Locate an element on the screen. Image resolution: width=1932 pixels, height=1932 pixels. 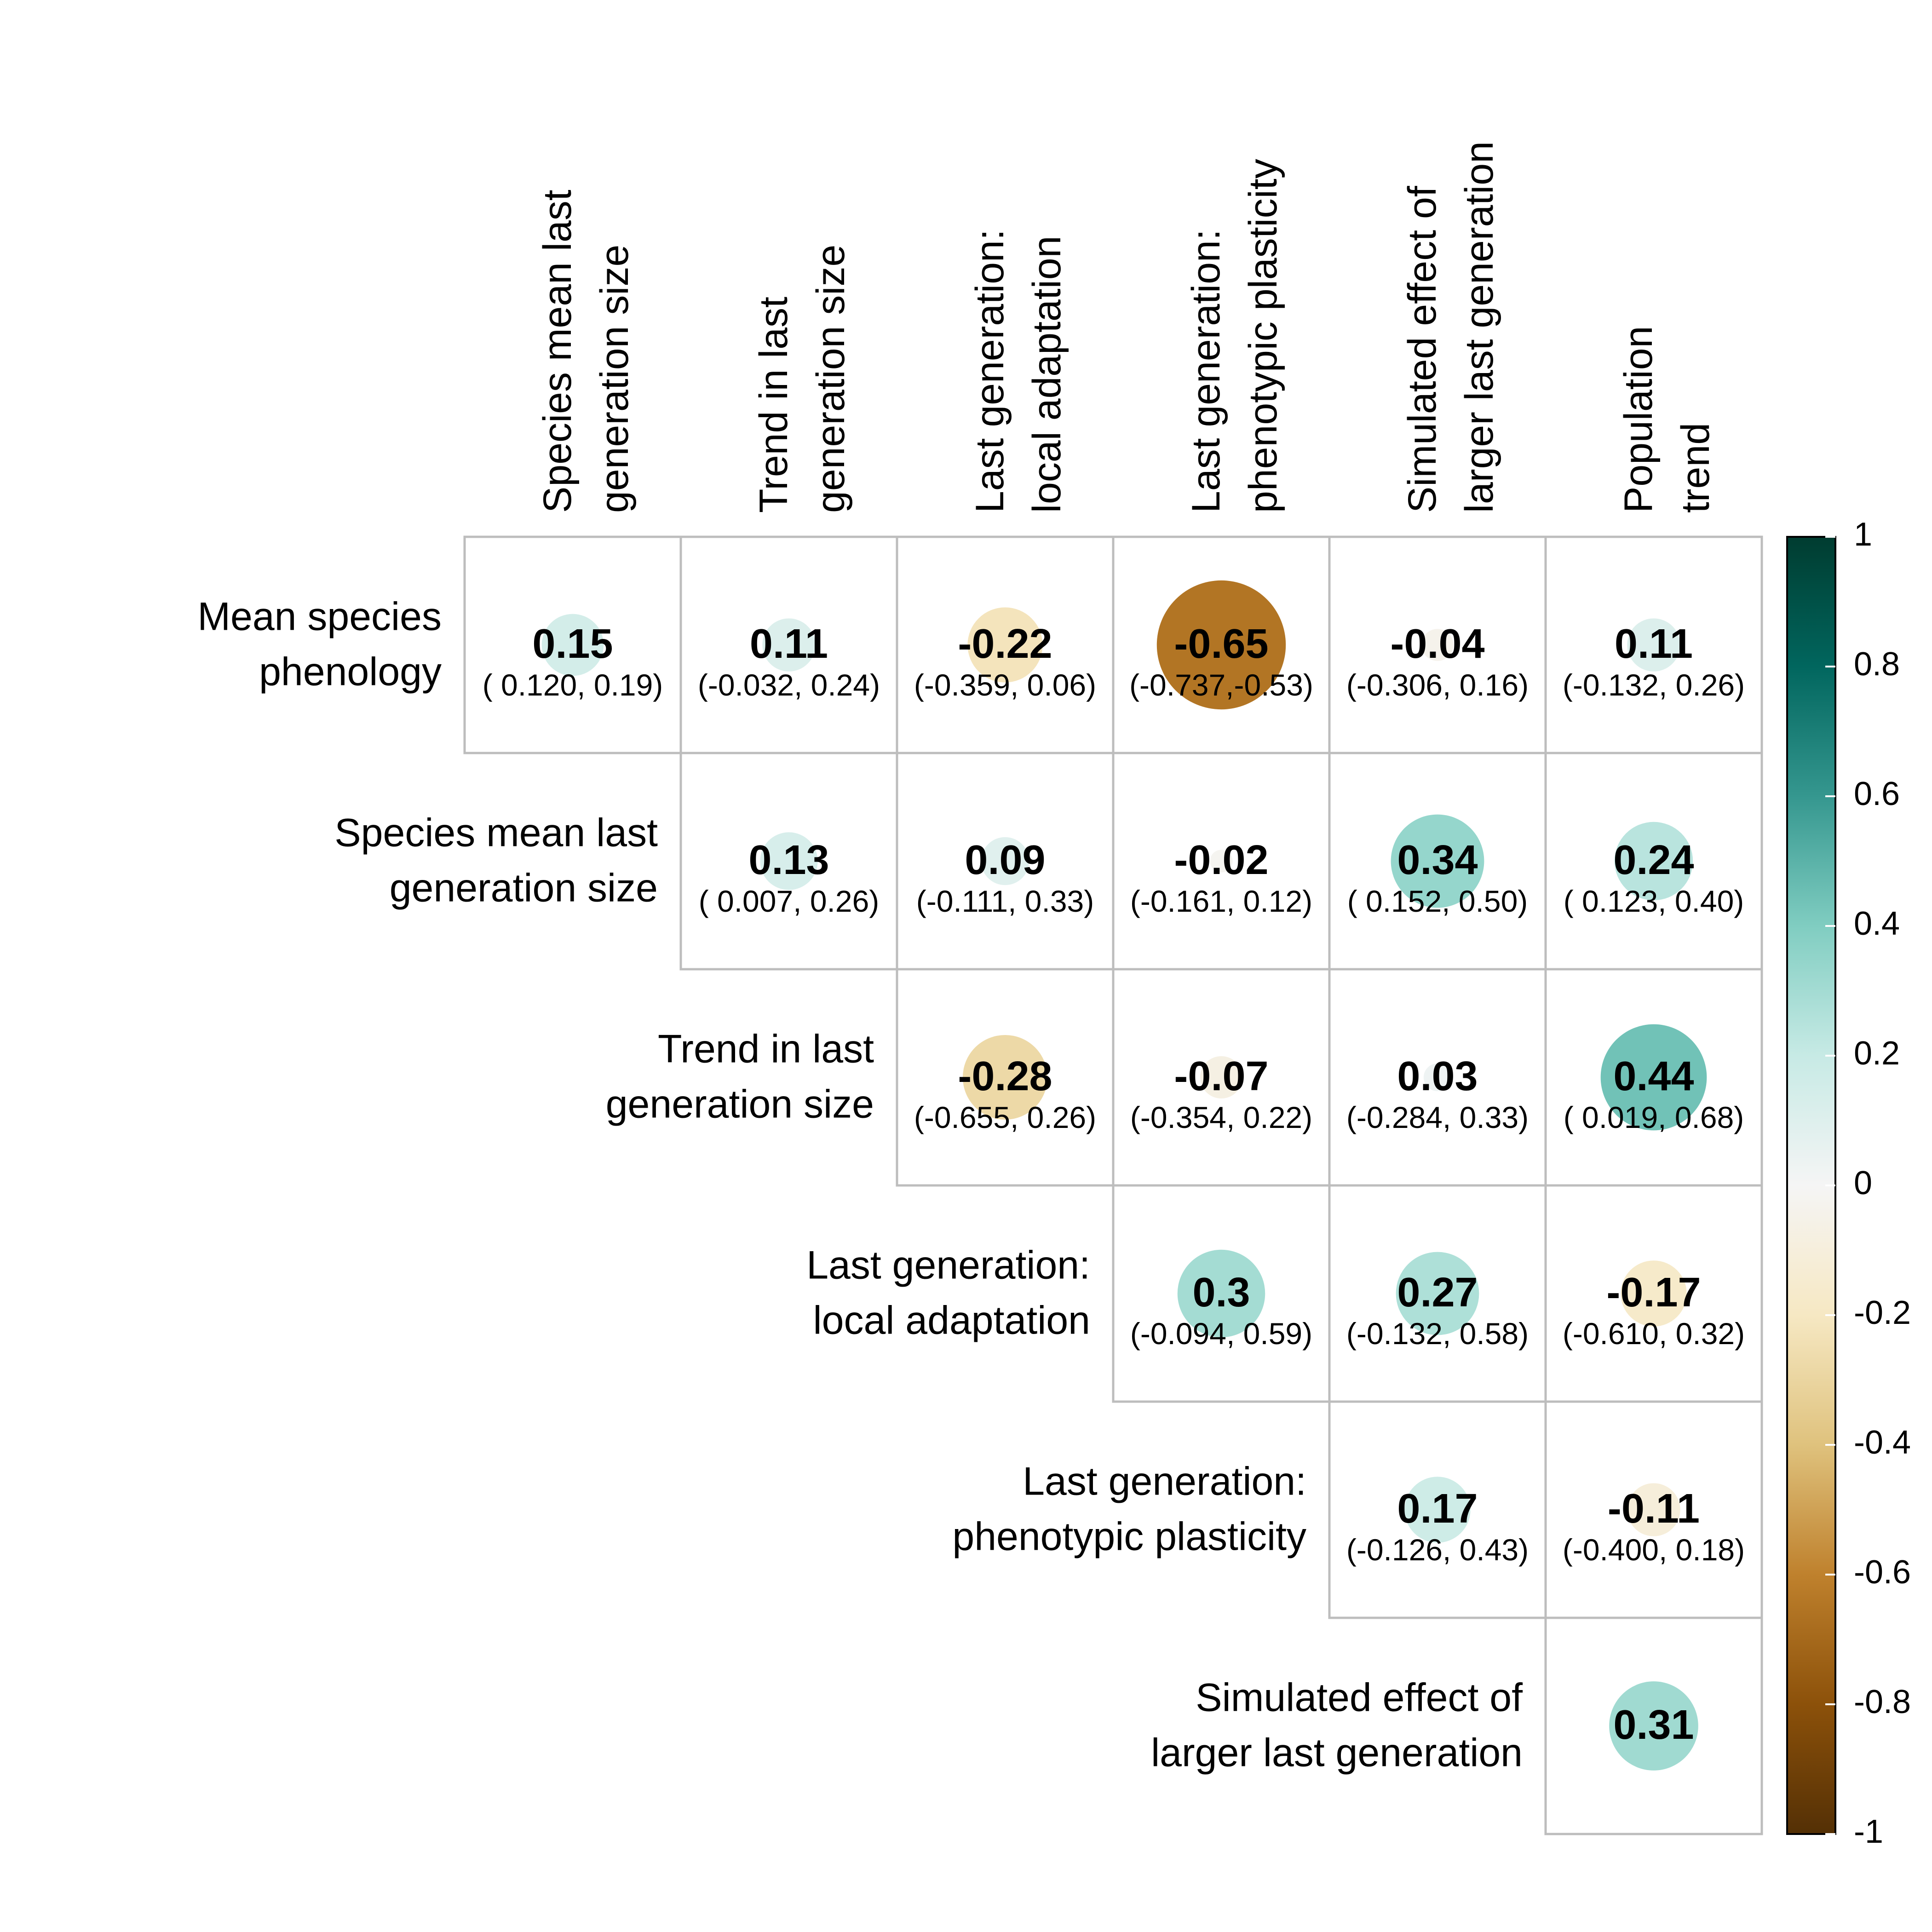
correlation-cell: -0.11(-0.400, 0.18) is located at coordinates (1654, 1525).